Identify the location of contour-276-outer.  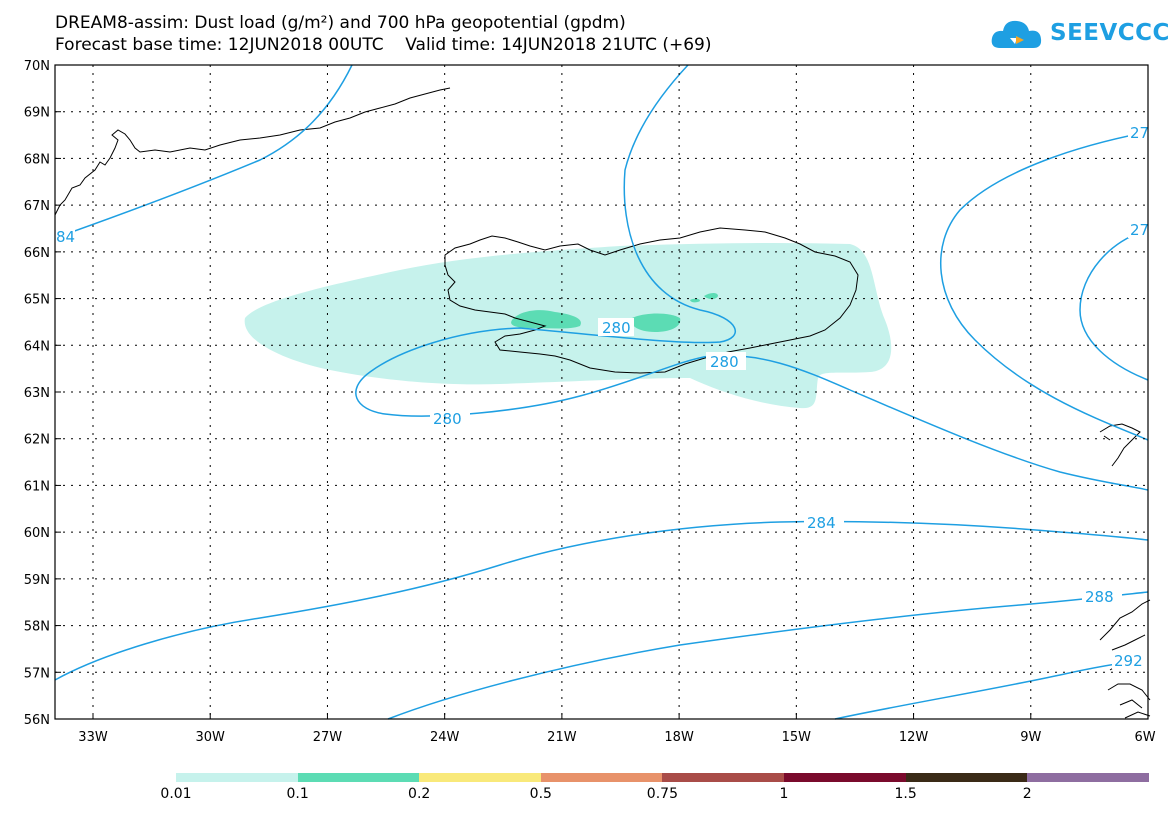
(1044, 286).